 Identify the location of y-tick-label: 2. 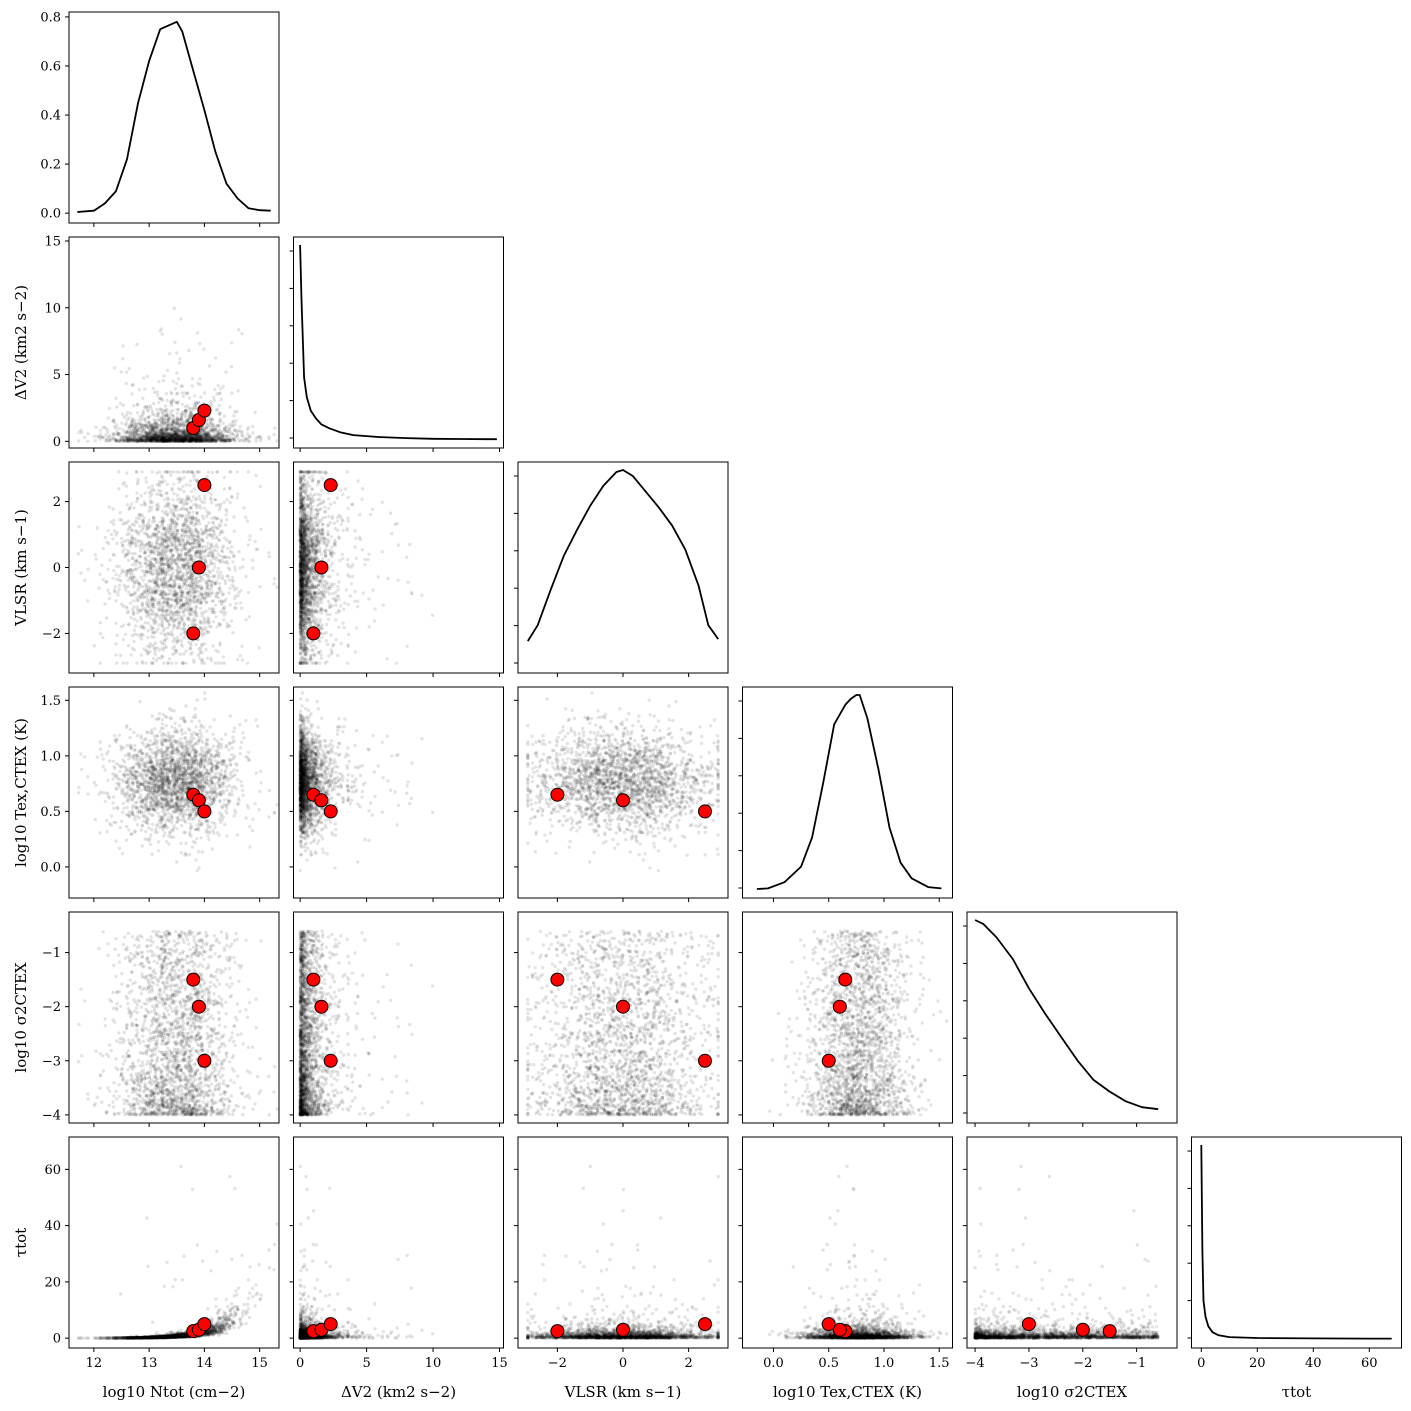
(57, 502).